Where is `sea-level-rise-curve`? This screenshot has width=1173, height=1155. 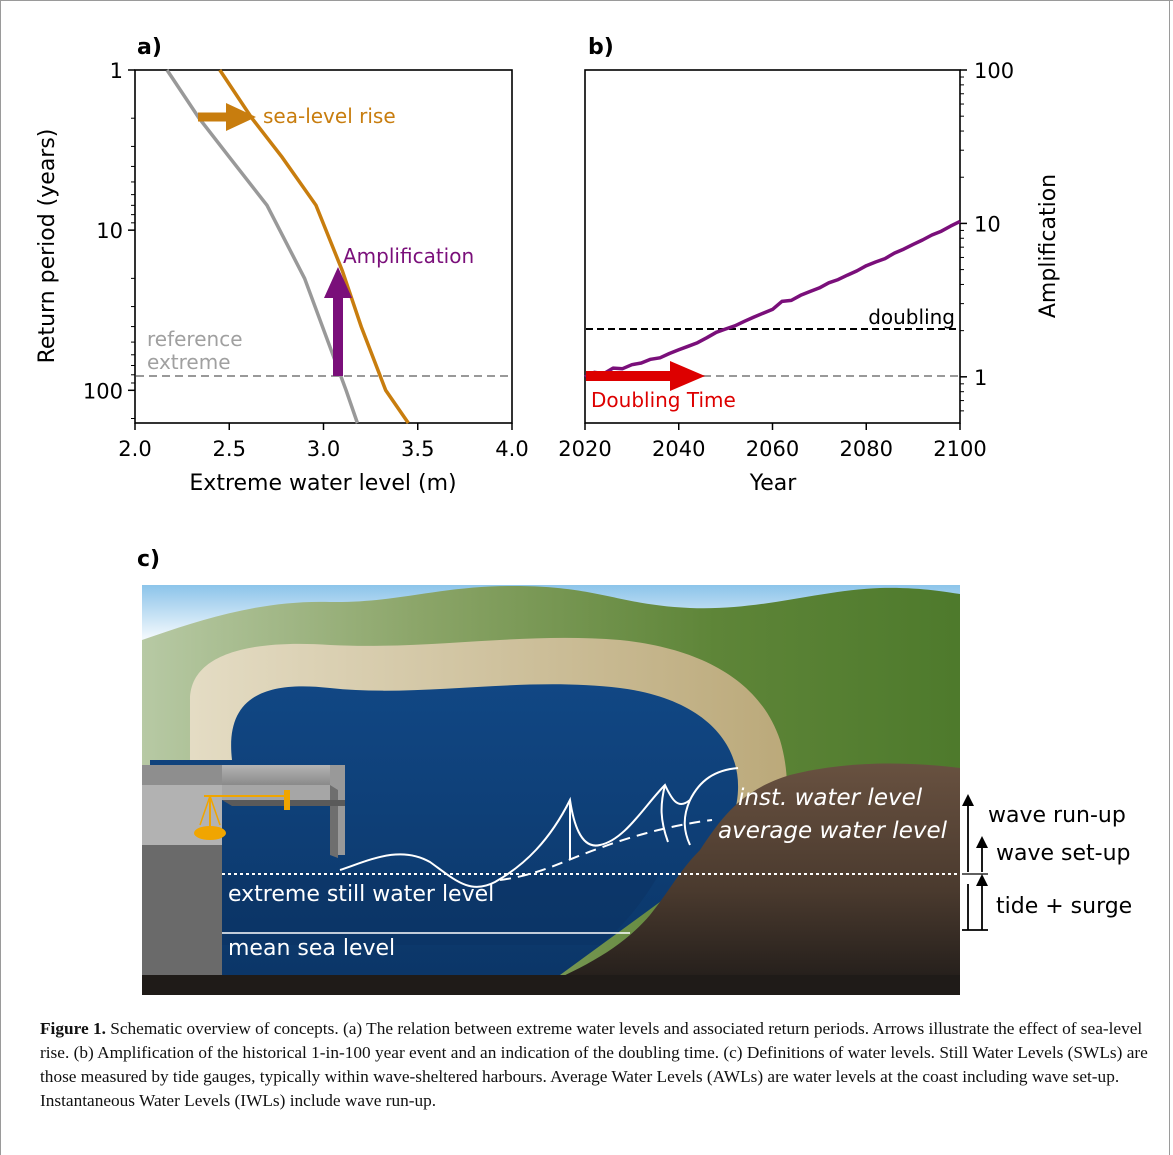 sea-level-rise-curve is located at coordinates (314, 246).